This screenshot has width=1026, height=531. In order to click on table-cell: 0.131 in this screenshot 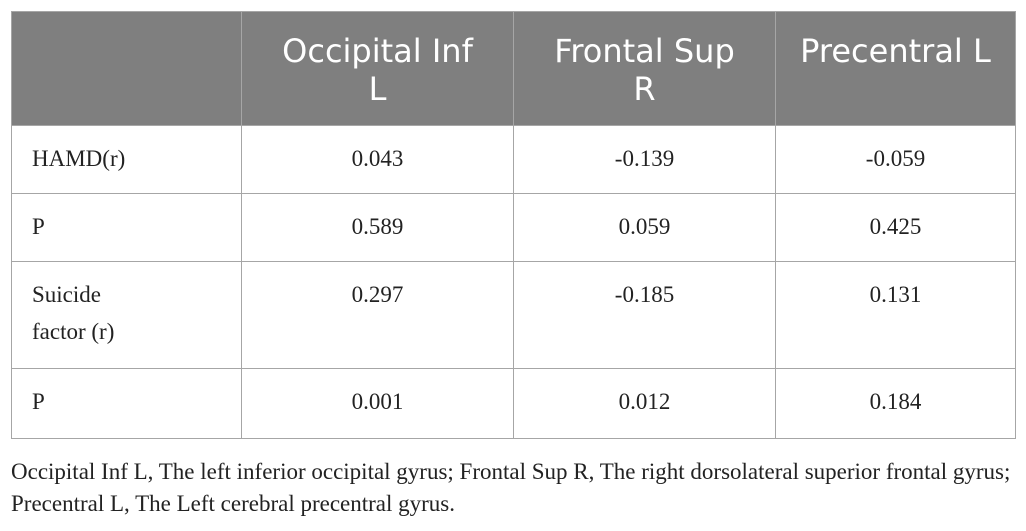, I will do `click(895, 315)`.